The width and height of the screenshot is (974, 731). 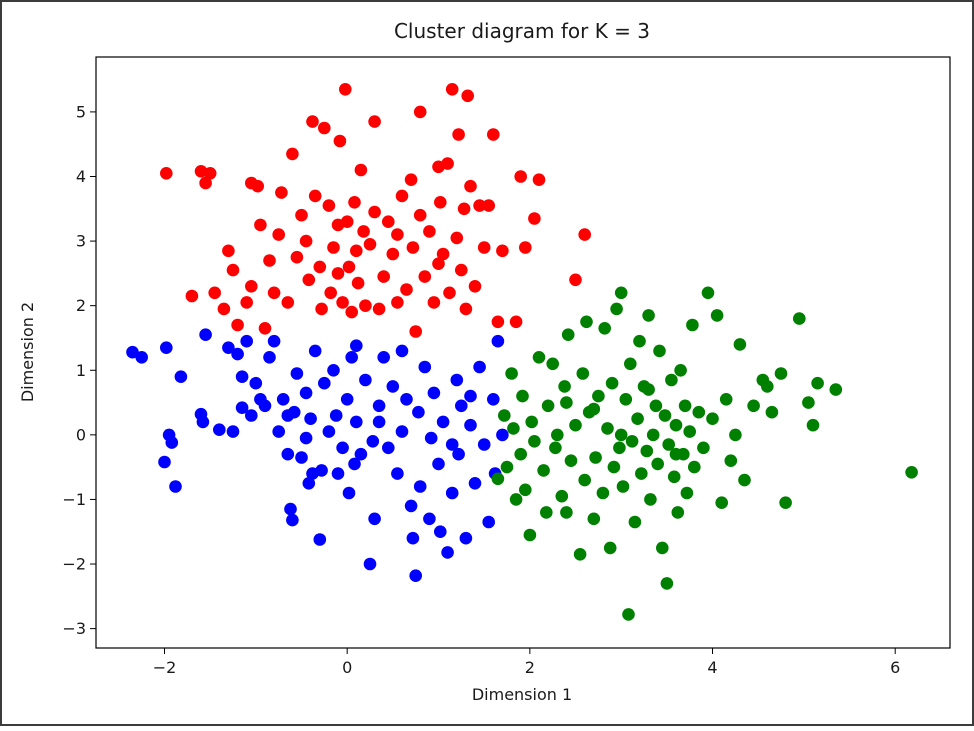 I want to click on x-tick-label: 4, so click(x=712, y=667).